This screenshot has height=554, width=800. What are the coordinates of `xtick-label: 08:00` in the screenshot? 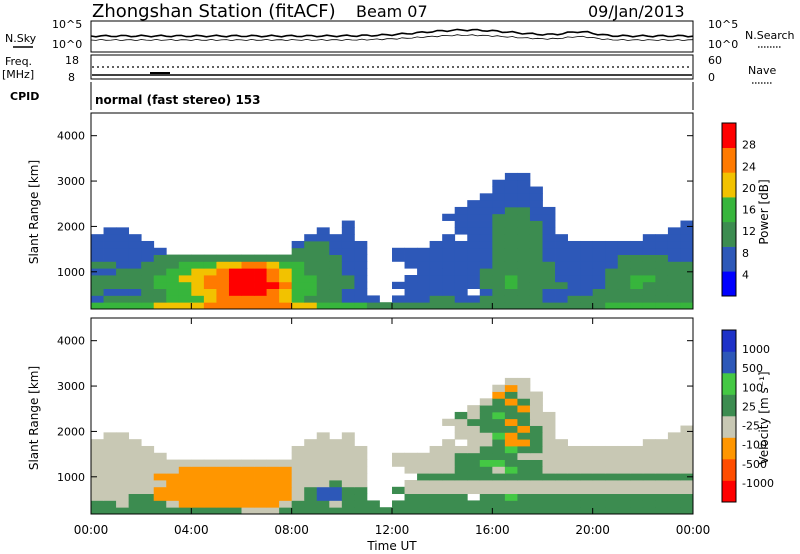 It's located at (291, 530).